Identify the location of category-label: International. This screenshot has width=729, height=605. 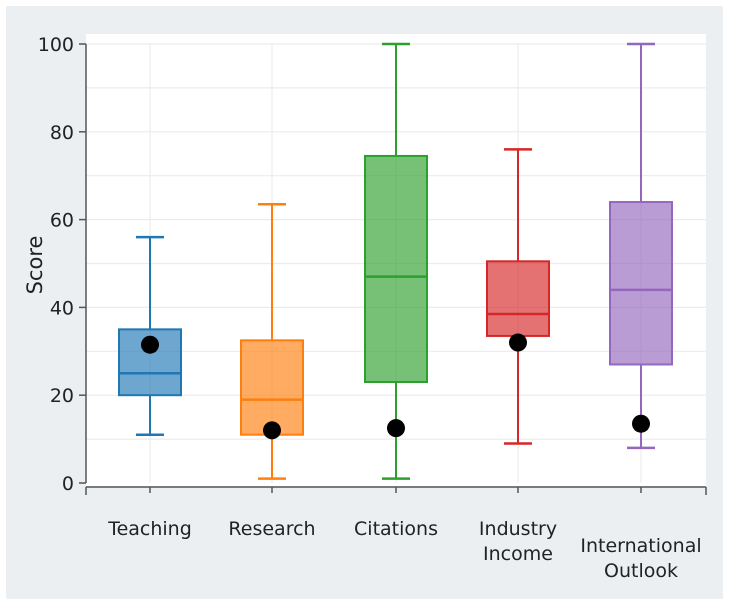
(640, 546).